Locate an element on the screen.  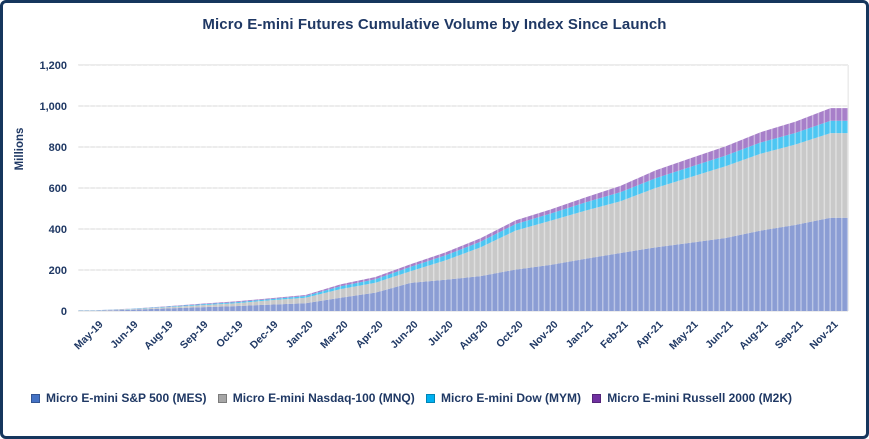
x-tick-label: Mar-20 is located at coordinates (334, 335).